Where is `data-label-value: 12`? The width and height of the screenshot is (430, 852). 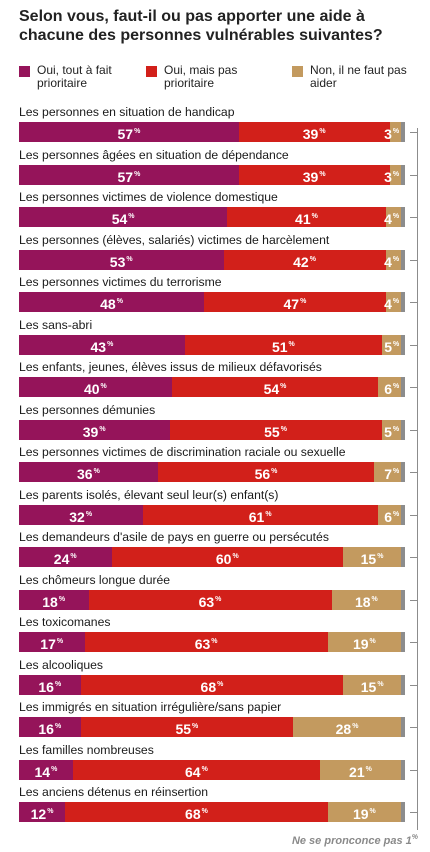
data-label-value: 12 is located at coordinates (38, 814).